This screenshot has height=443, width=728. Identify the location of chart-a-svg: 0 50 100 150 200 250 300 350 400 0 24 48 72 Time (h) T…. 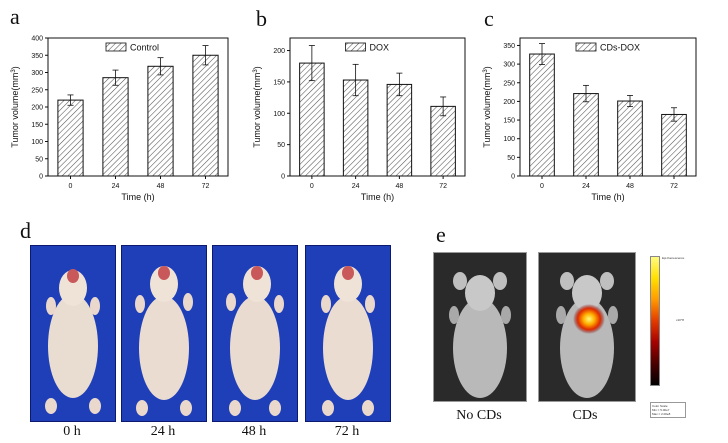
(119, 119).